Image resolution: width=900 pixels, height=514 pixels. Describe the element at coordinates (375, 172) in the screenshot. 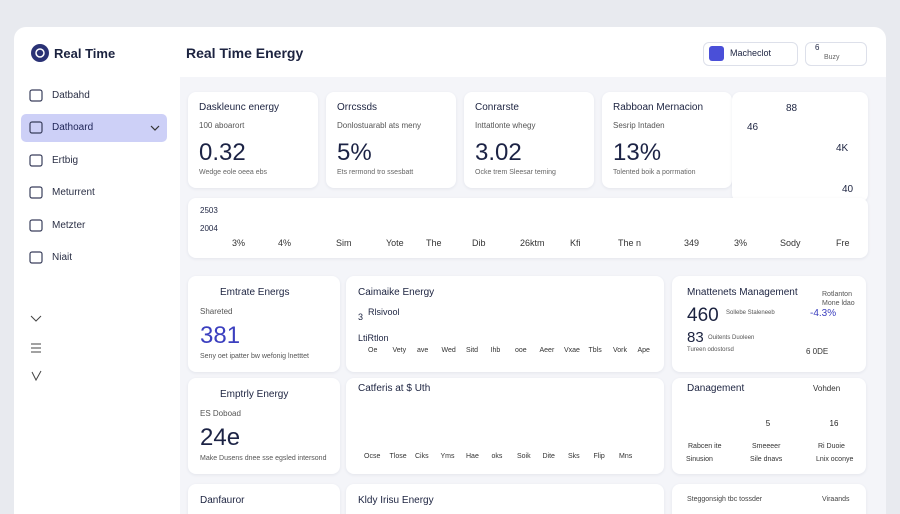

I see `kpi-note: Ets rermond tro ssesbatt` at that location.